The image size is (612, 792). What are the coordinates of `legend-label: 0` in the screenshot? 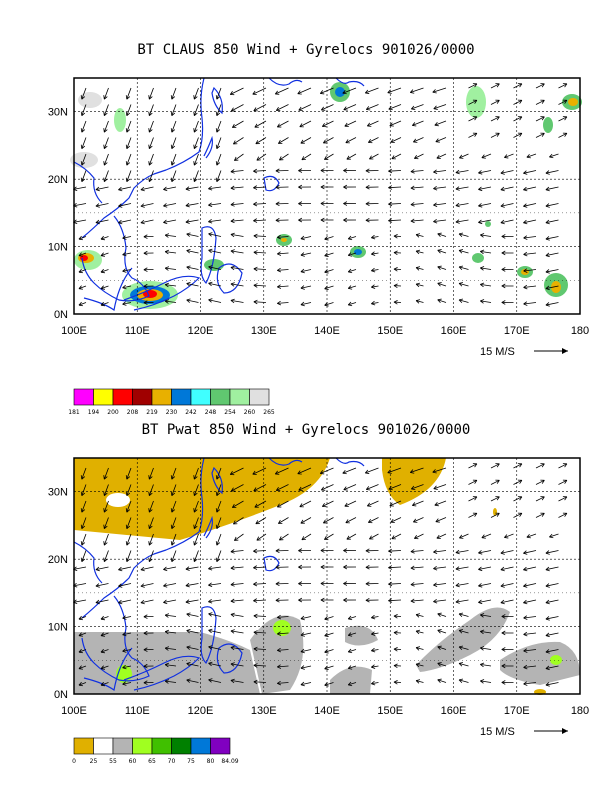 It's located at (74, 761).